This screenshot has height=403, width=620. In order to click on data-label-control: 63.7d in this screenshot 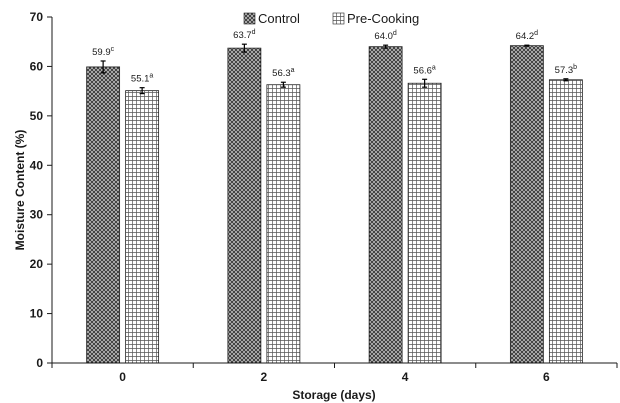, I will do `click(244, 35)`.